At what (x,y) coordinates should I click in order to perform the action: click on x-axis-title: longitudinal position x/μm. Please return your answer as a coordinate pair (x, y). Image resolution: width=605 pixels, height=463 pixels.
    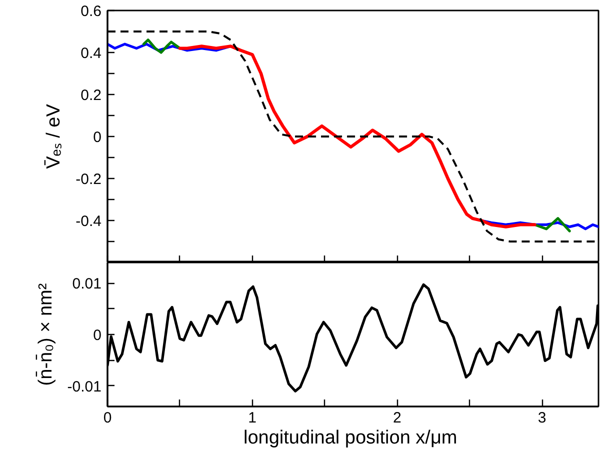
    Looking at the image, I should click on (350, 438).